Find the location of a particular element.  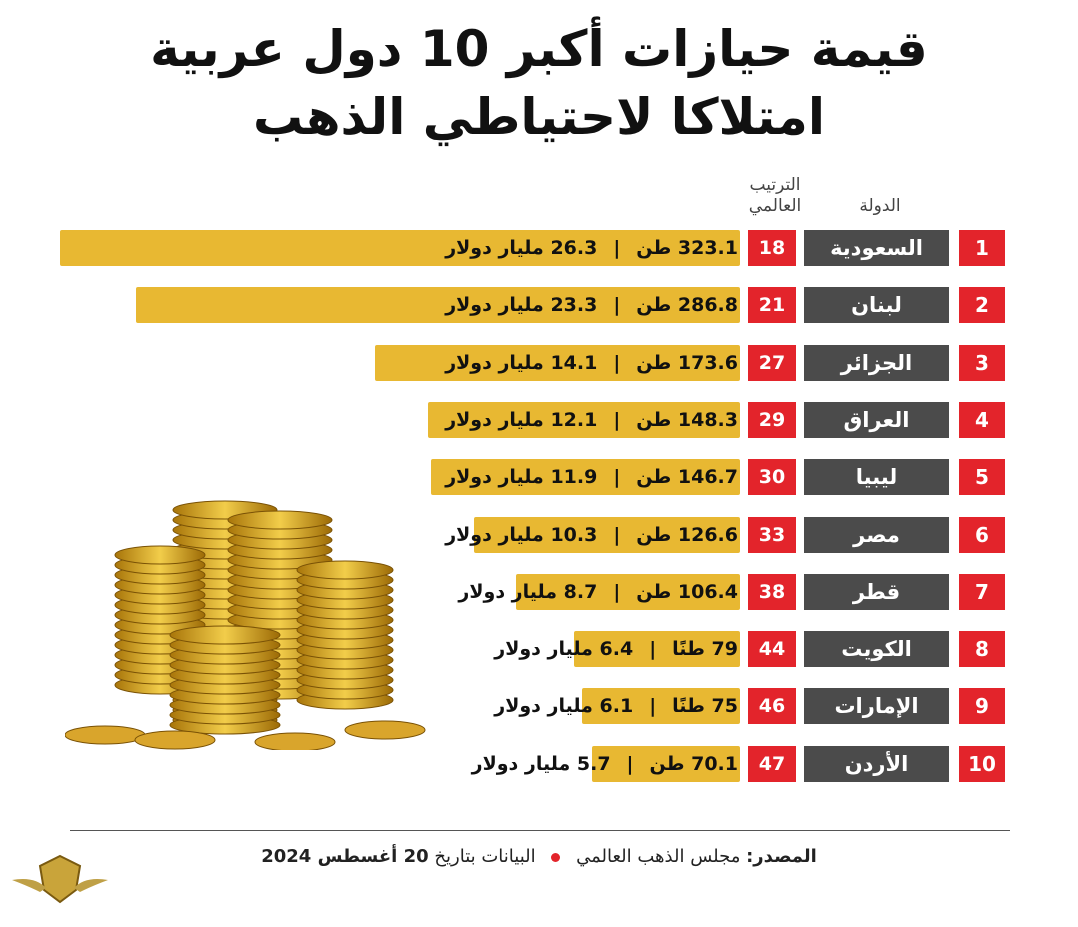

bar-data-label: 75 طنًا | 6.1 مليار دولار is located at coordinates (558, 706).